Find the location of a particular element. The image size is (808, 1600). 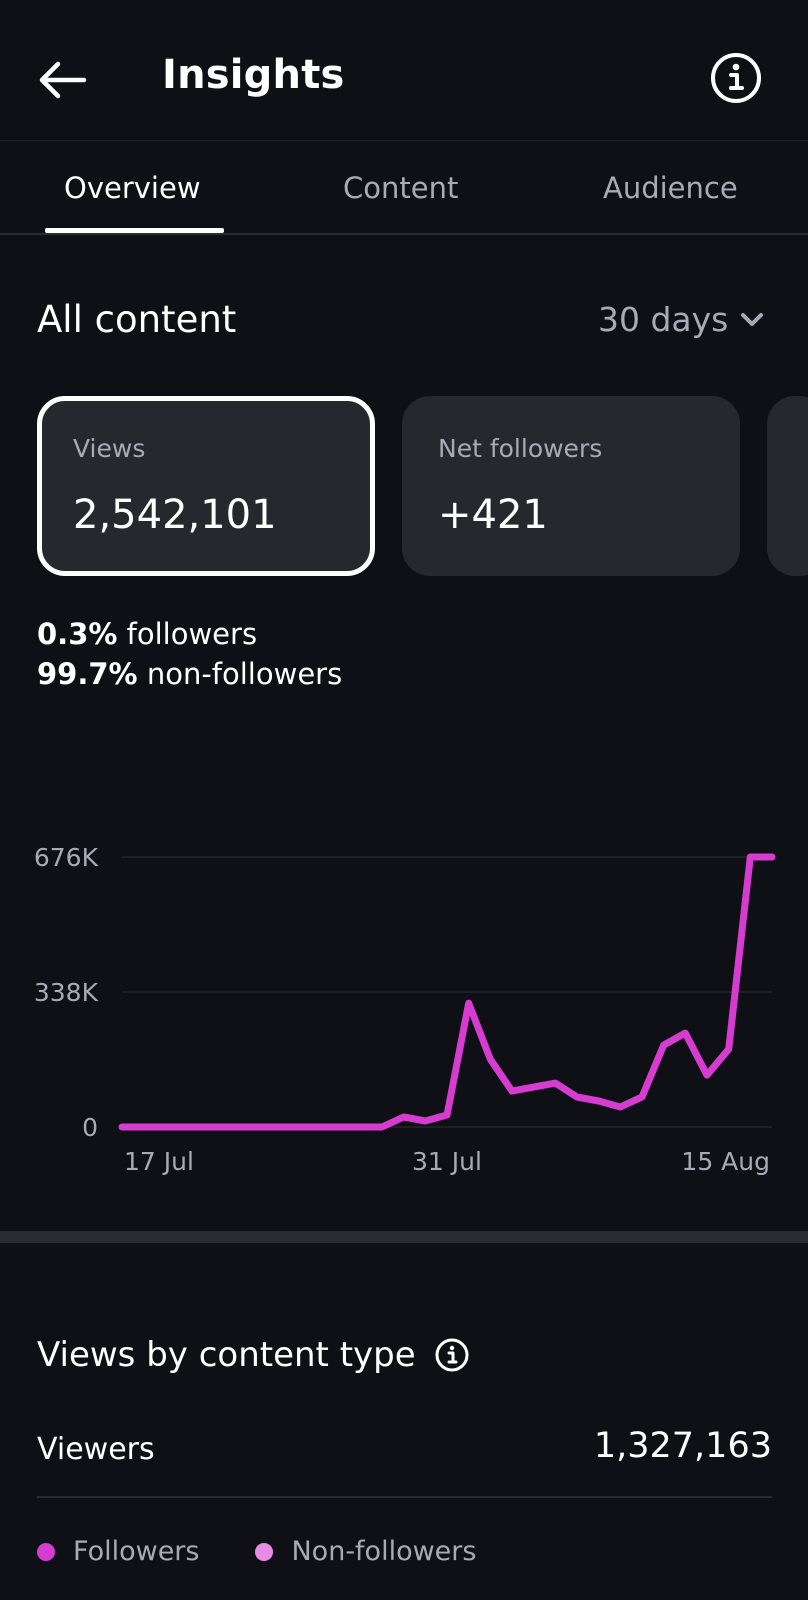

y-tick-label: 338K is located at coordinates (66, 992).